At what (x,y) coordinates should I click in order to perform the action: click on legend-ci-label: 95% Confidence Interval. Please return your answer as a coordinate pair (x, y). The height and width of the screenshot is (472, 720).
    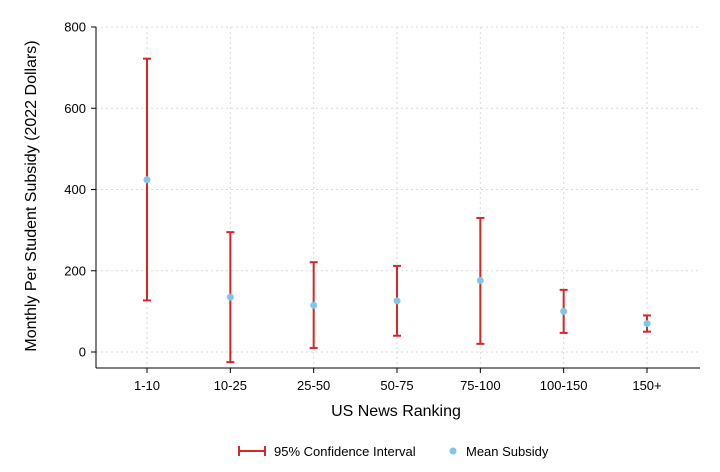
    Looking at the image, I should click on (345, 451).